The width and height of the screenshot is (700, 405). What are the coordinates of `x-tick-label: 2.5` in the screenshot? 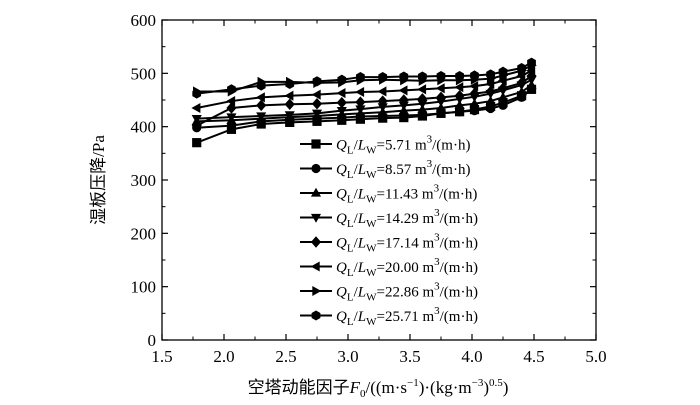 It's located at (285, 356).